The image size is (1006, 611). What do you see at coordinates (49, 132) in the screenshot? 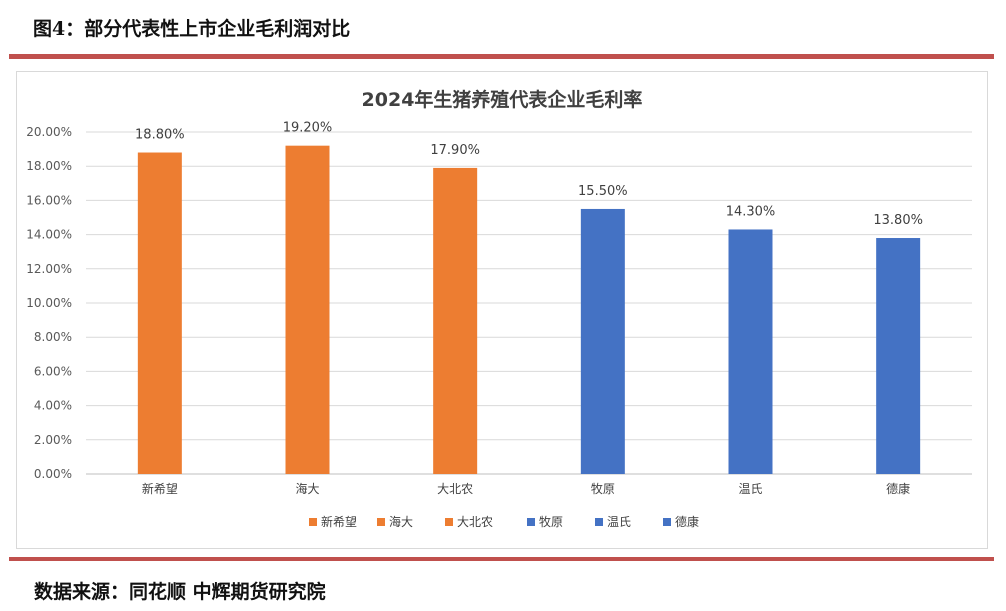
I see `y-tick-label: 20.00%` at bounding box center [49, 132].